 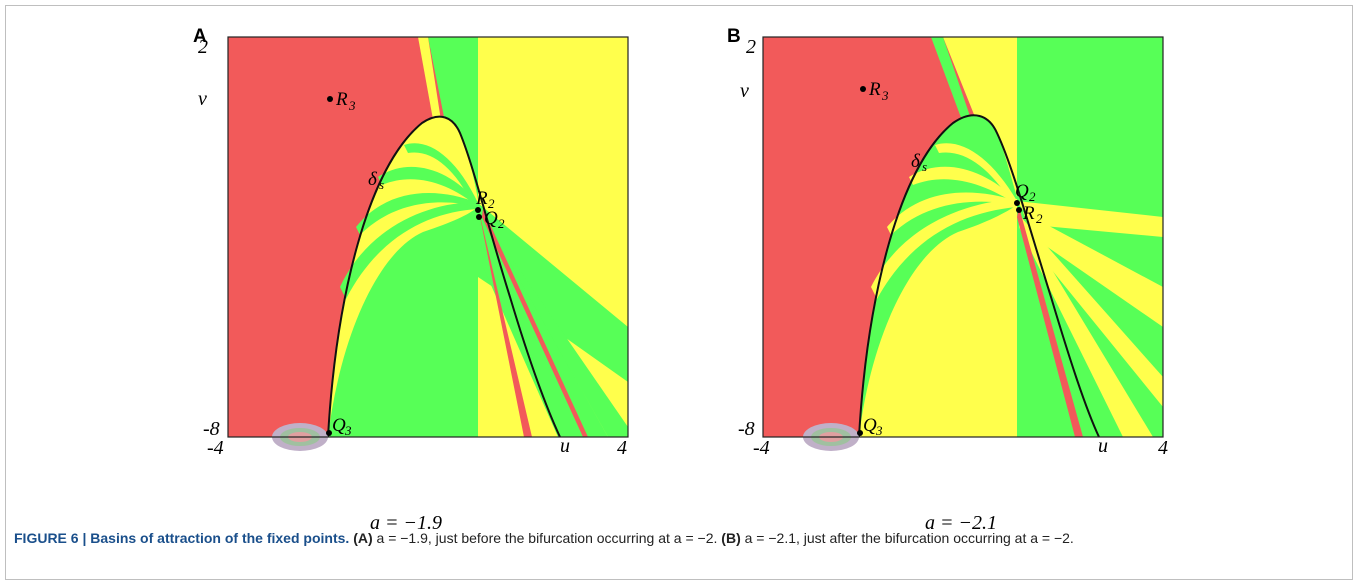 What do you see at coordinates (744, 91) in the screenshot?
I see `v-axis-label-b: v` at bounding box center [744, 91].